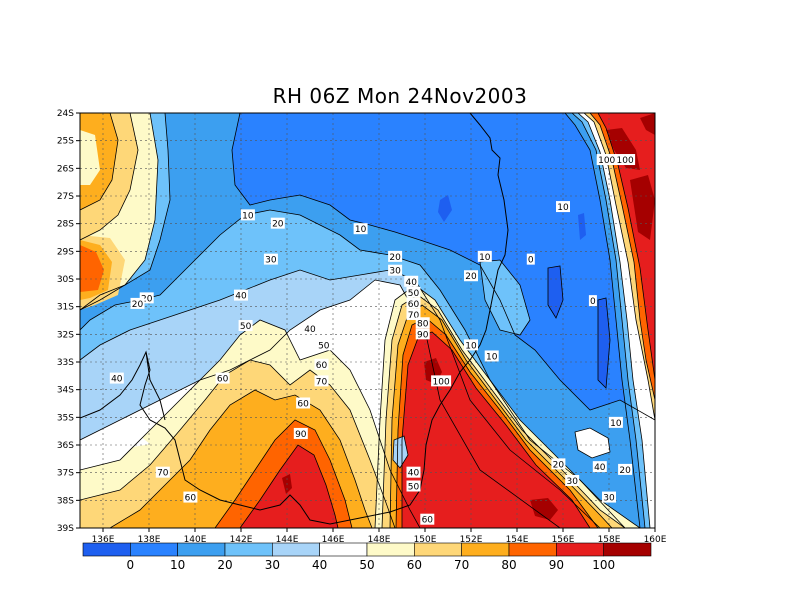 The width and height of the screenshot is (800, 600). Describe the element at coordinates (65, 529) in the screenshot. I see `y-tick-label: 39S` at that location.